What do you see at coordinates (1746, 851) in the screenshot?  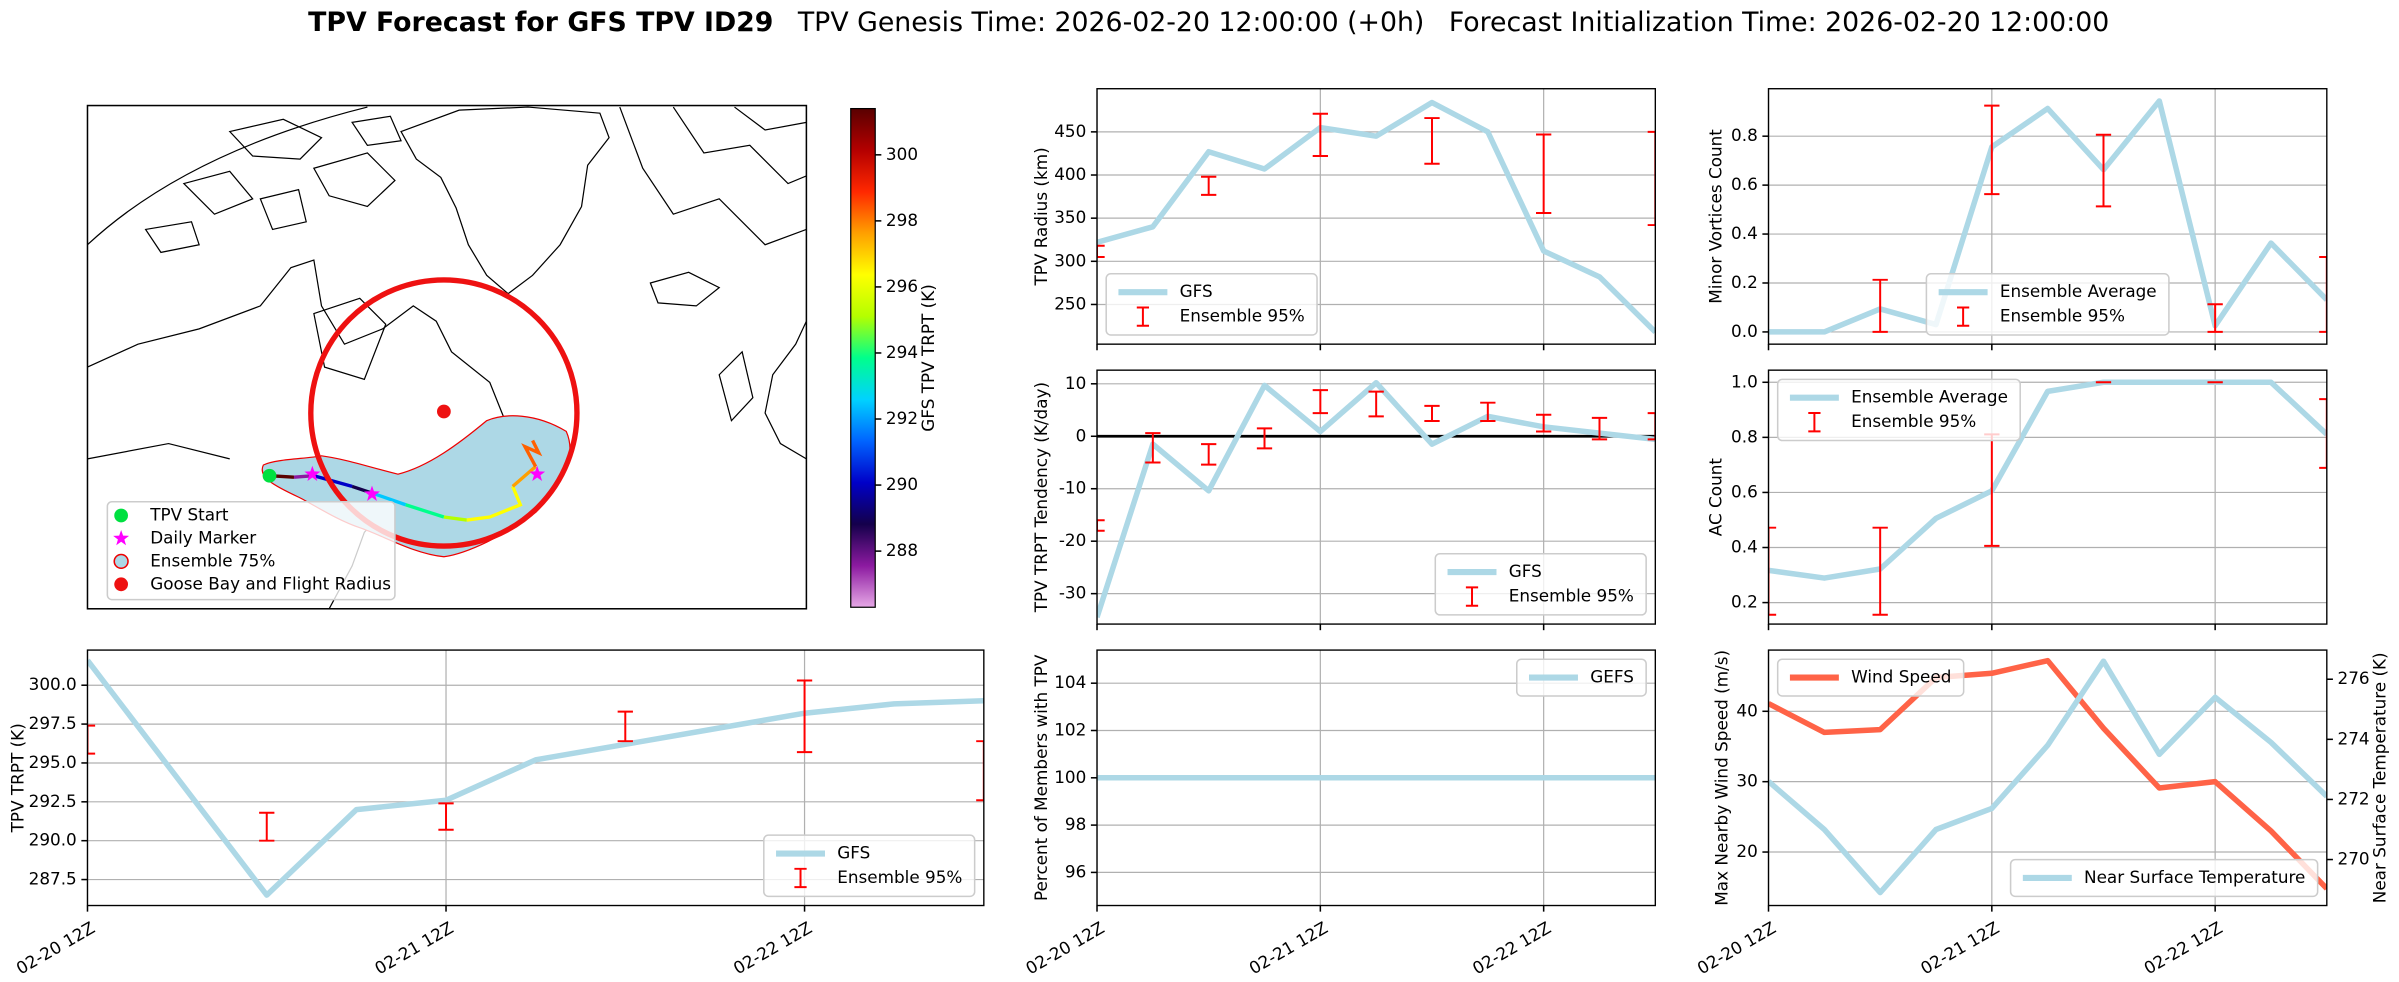 I see `y-tick-label: 20` at bounding box center [1746, 851].